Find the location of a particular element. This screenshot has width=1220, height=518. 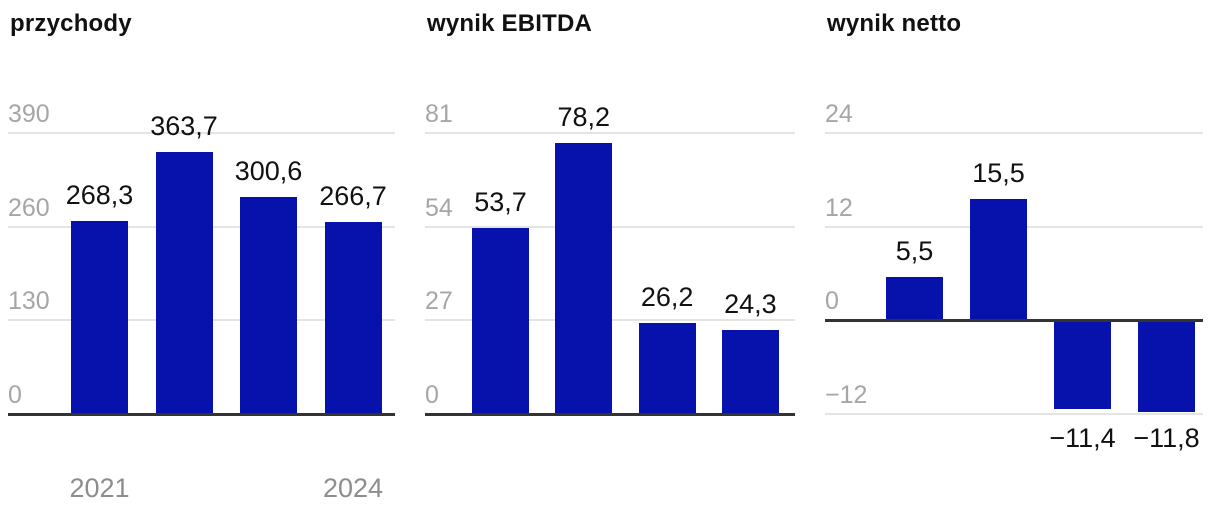

bar-value-label: 363,7 is located at coordinates (184, 125).